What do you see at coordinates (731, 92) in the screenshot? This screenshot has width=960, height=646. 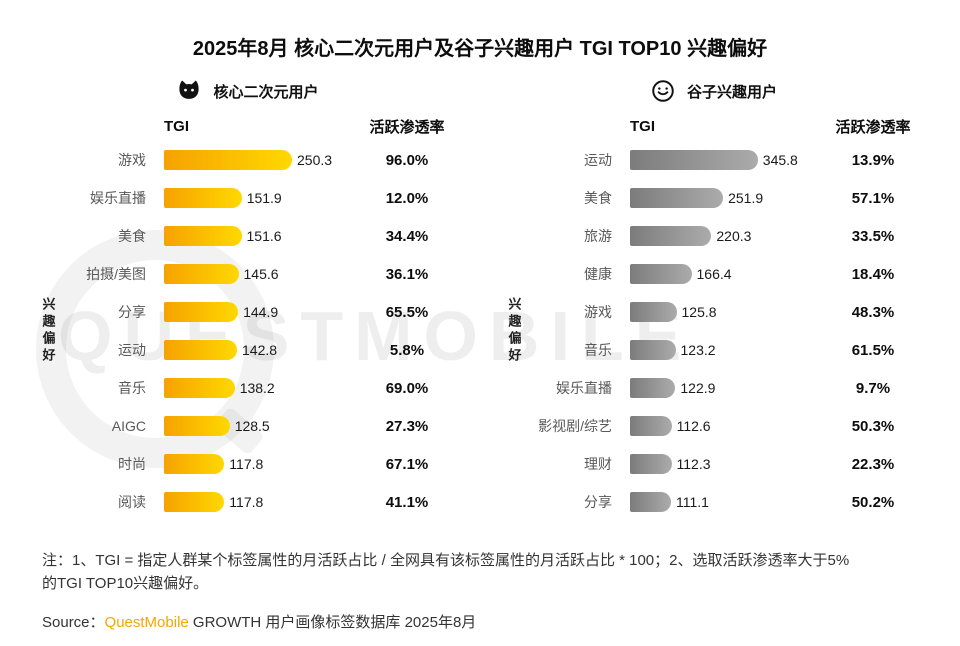 I see `chart-title: 谷子兴趣用户` at bounding box center [731, 92].